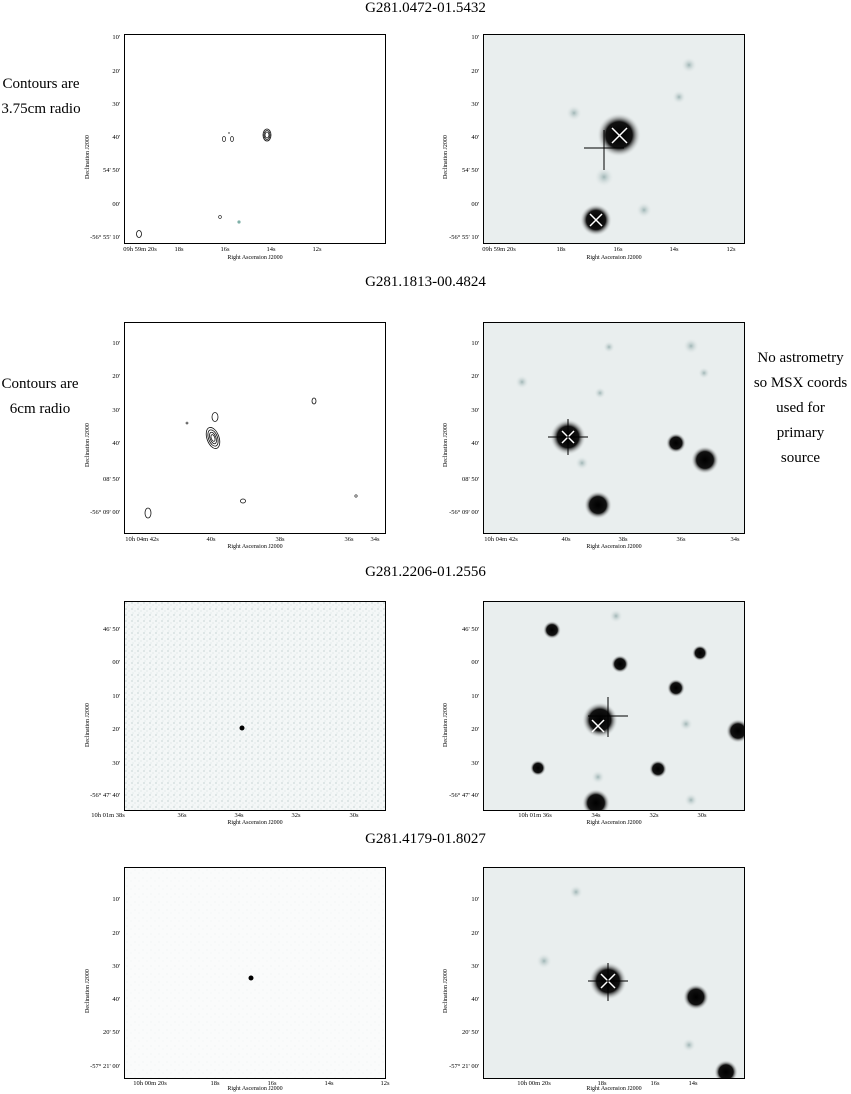 Image resolution: width=851 pixels, height=1094 pixels. I want to click on row3-left-xtick-5: 30s, so click(354, 815).